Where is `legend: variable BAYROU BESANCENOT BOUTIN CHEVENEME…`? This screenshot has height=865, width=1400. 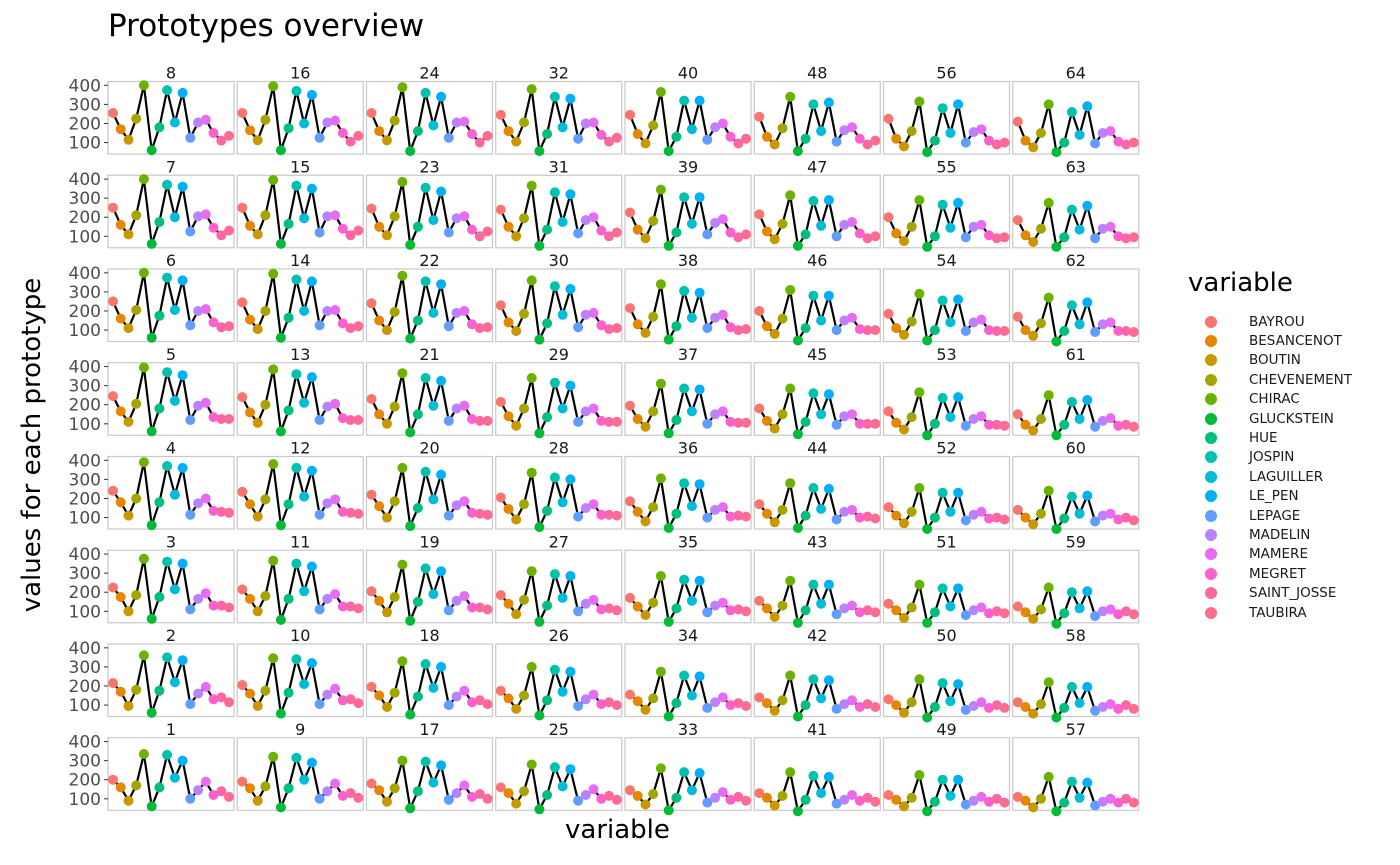 legend: variable BAYROU BESANCENOT BOUTIN CHEVENEME… is located at coordinates (1290, 445).